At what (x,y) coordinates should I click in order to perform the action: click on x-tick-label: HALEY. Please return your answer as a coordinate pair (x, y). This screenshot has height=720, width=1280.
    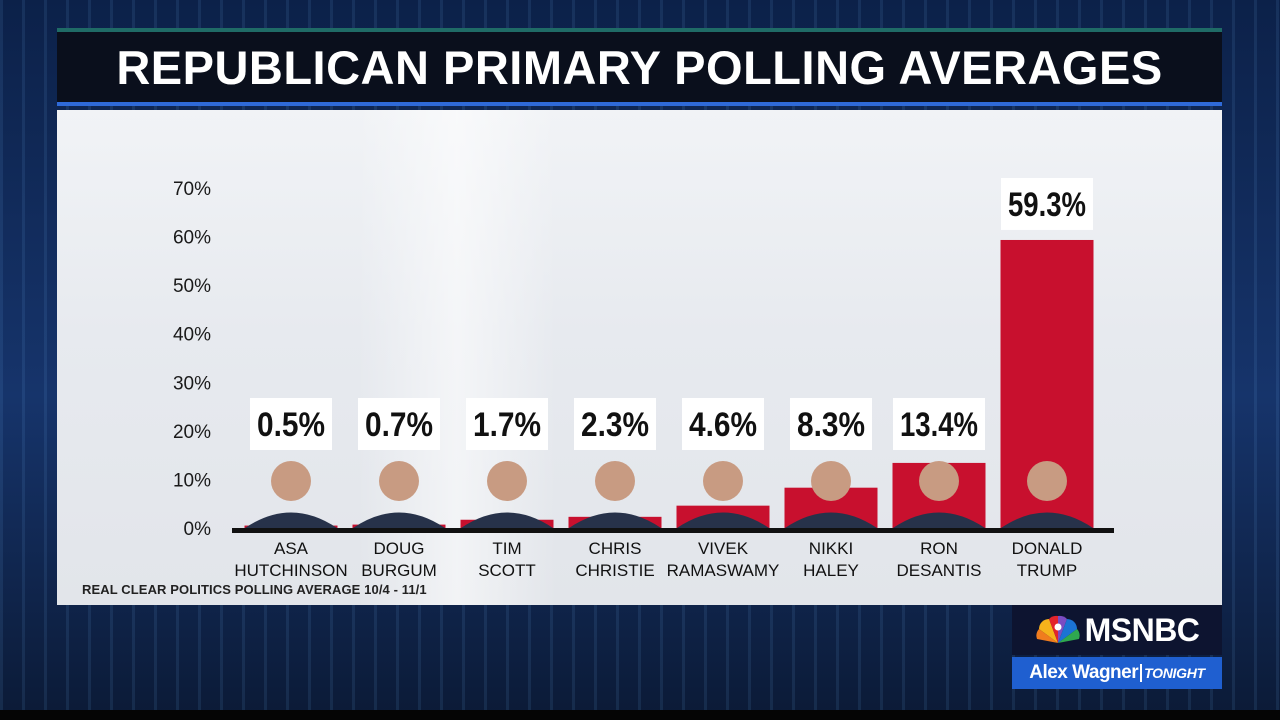
    Looking at the image, I should click on (831, 570).